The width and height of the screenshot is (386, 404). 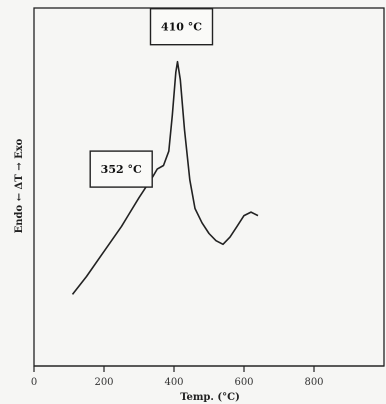 I want to click on x-tick-label: 0, so click(x=34, y=382).